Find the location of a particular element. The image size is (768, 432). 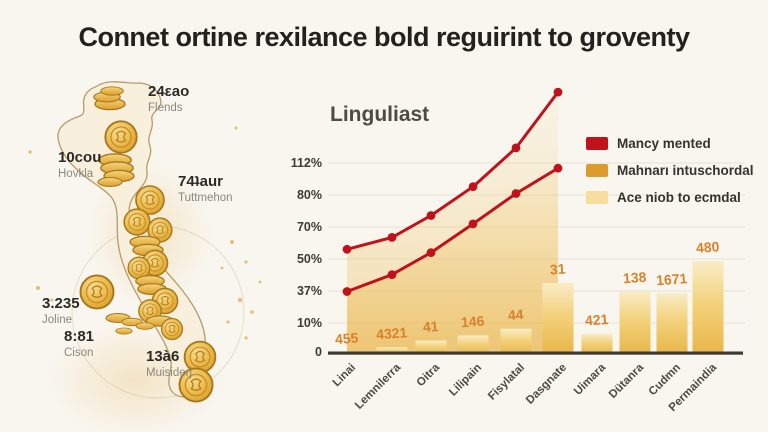

bar-value-label: 138 is located at coordinates (634, 278).